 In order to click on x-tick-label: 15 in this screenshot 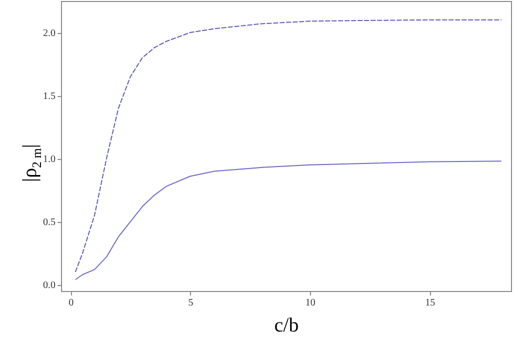, I will do `click(430, 303)`.